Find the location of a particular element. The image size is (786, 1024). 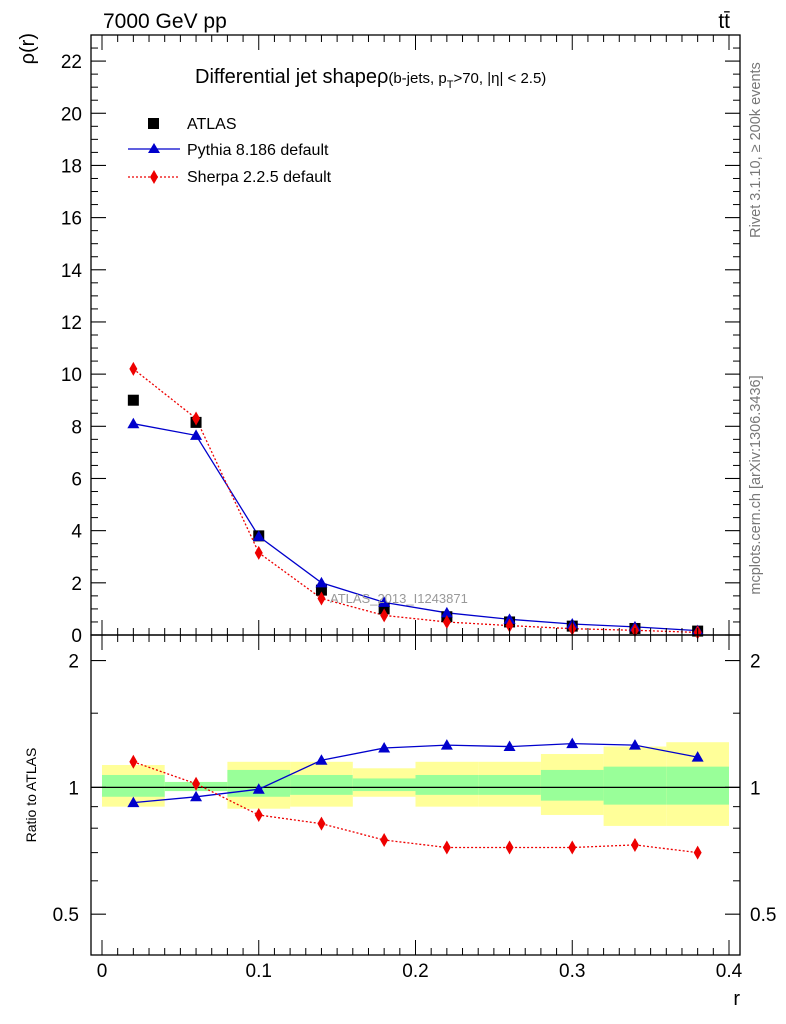

process-label: tt̄ is located at coordinates (724, 21).